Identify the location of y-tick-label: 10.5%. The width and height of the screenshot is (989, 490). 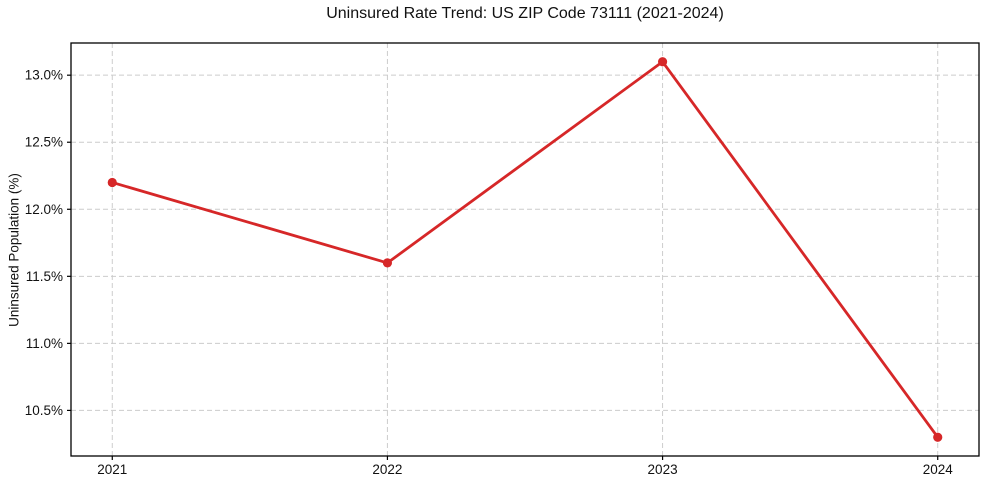
(44, 410).